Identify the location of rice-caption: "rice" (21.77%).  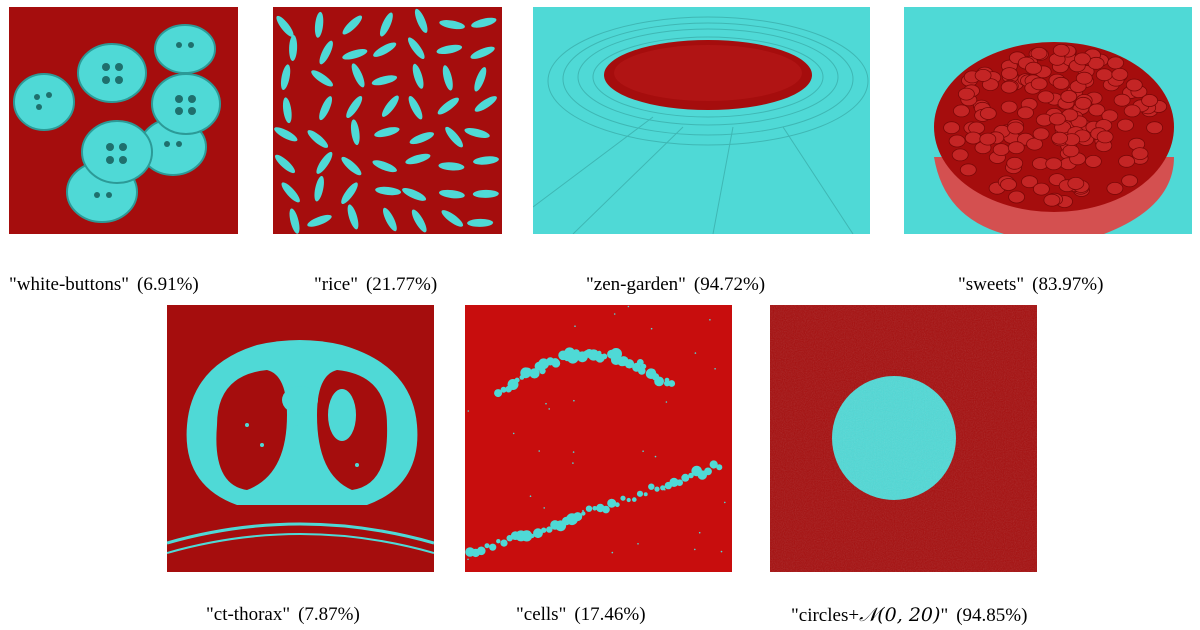
(376, 284).